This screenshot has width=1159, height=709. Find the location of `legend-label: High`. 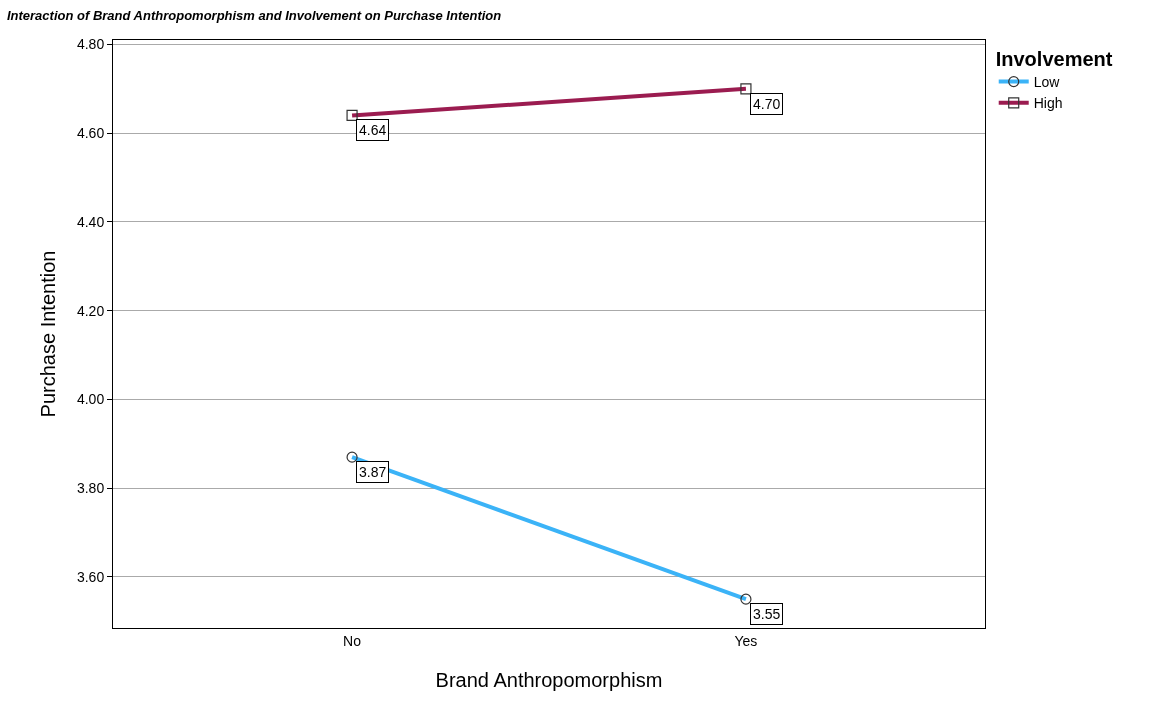

legend-label: High is located at coordinates (1048, 103).